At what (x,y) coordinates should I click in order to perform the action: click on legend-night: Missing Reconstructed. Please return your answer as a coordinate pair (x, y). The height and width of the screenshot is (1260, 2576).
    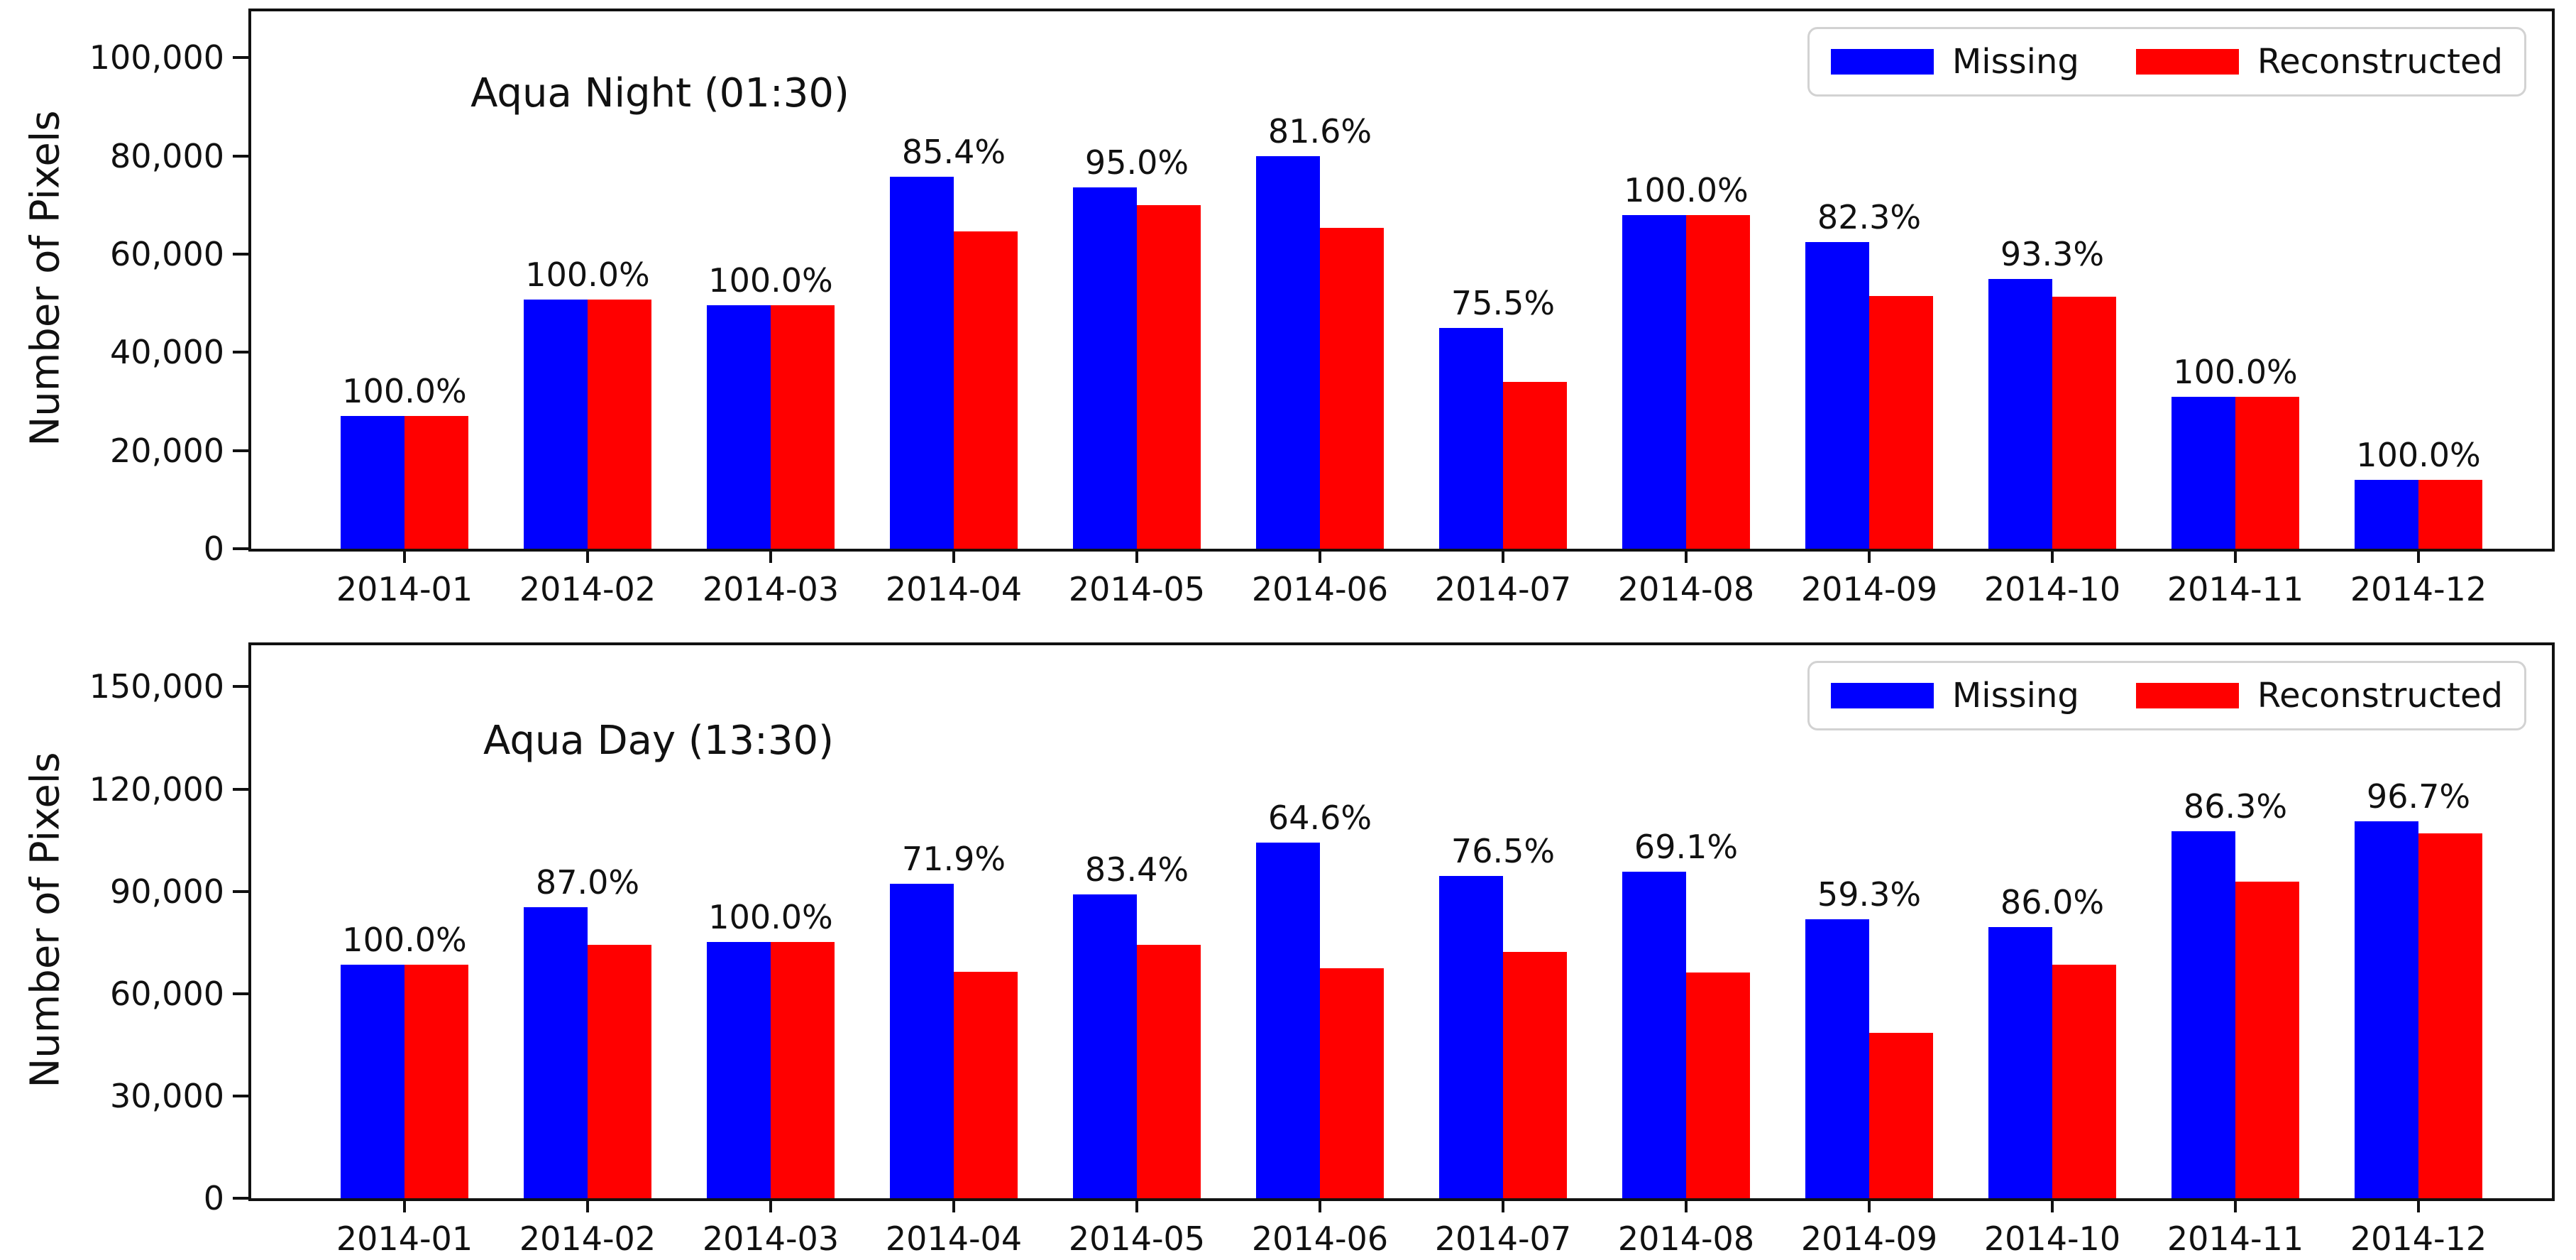
    Looking at the image, I should click on (2166, 62).